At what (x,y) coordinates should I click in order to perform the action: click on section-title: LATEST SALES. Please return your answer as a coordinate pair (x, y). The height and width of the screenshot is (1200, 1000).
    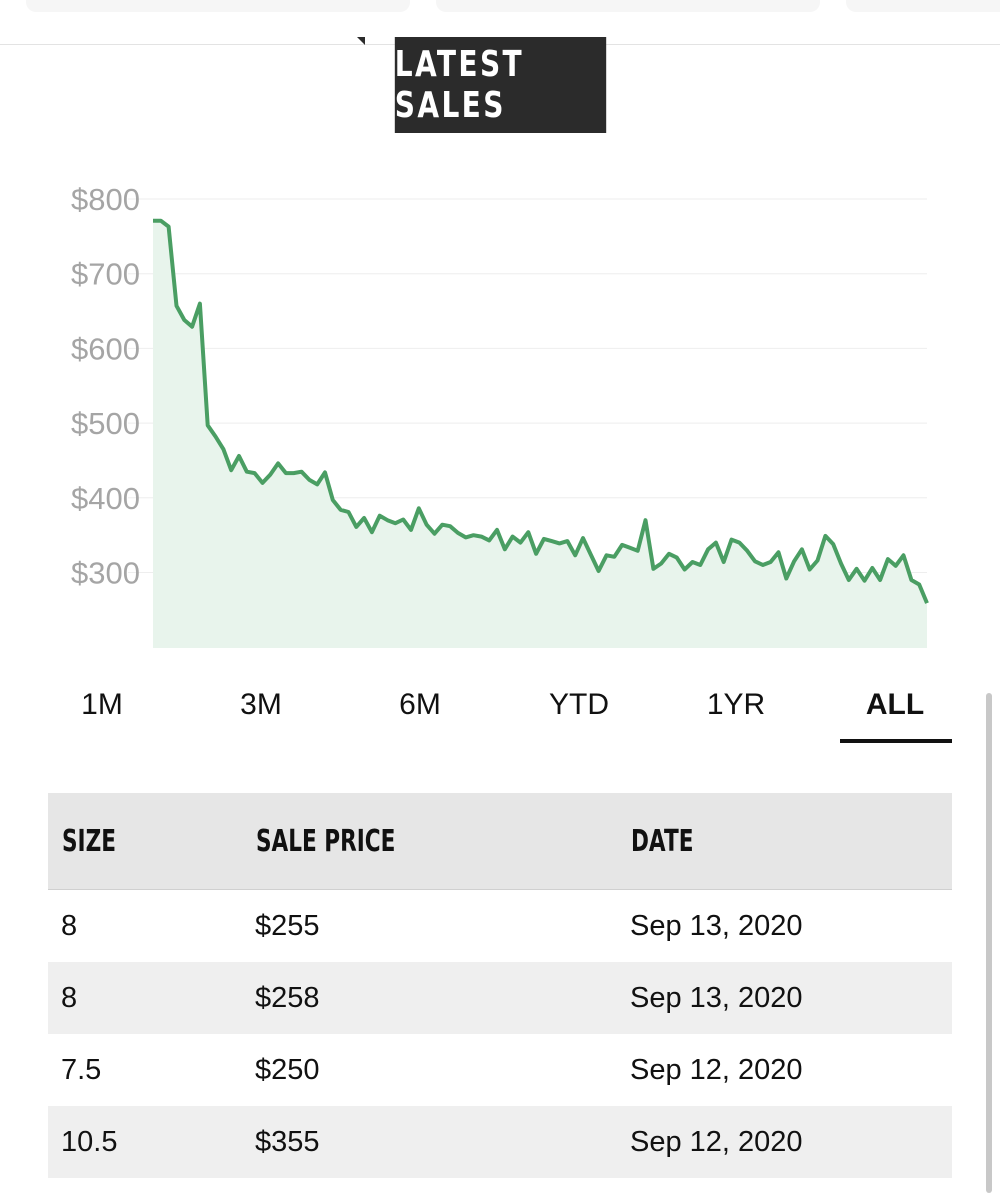
    Looking at the image, I should click on (500, 85).